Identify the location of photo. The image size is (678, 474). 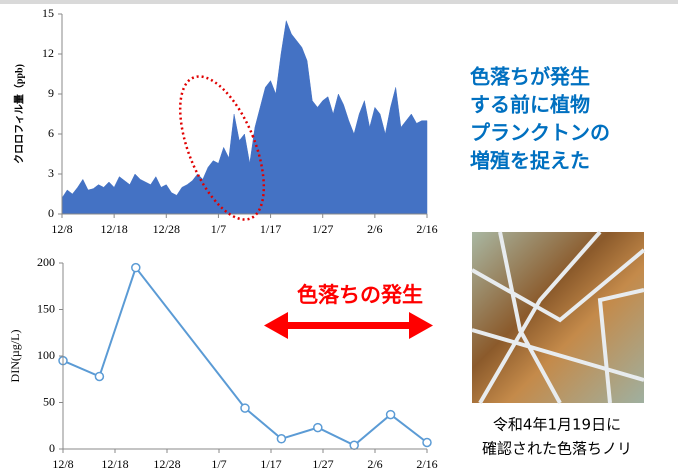
(558, 317).